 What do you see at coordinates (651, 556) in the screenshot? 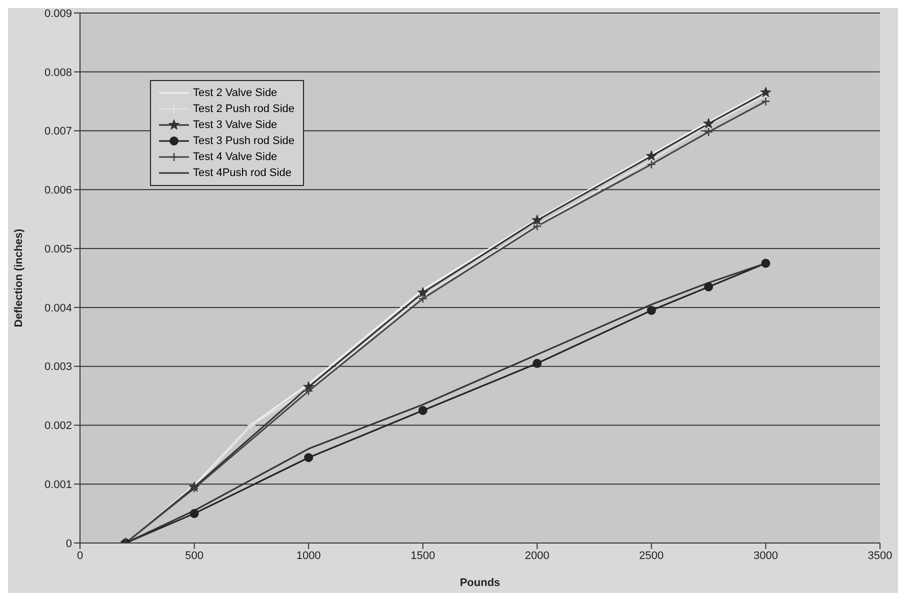
I see `x-tick-label: 2500` at bounding box center [651, 556].